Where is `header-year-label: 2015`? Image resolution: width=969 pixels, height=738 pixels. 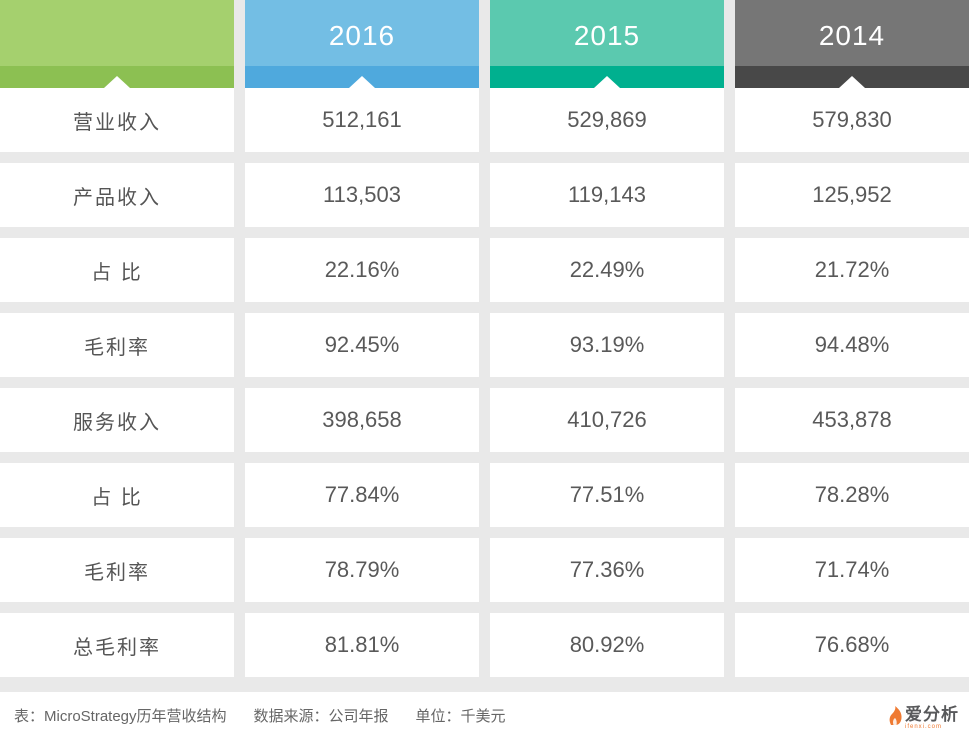 header-year-label: 2015 is located at coordinates (607, 33).